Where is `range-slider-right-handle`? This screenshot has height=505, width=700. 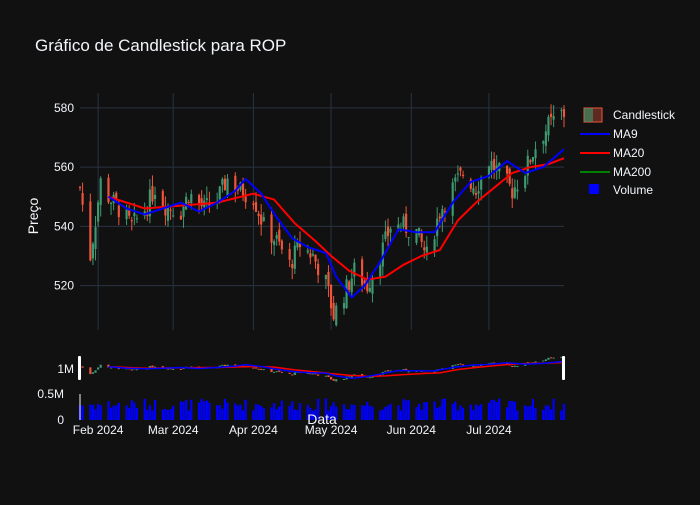
range-slider-right-handle is located at coordinates (563, 368).